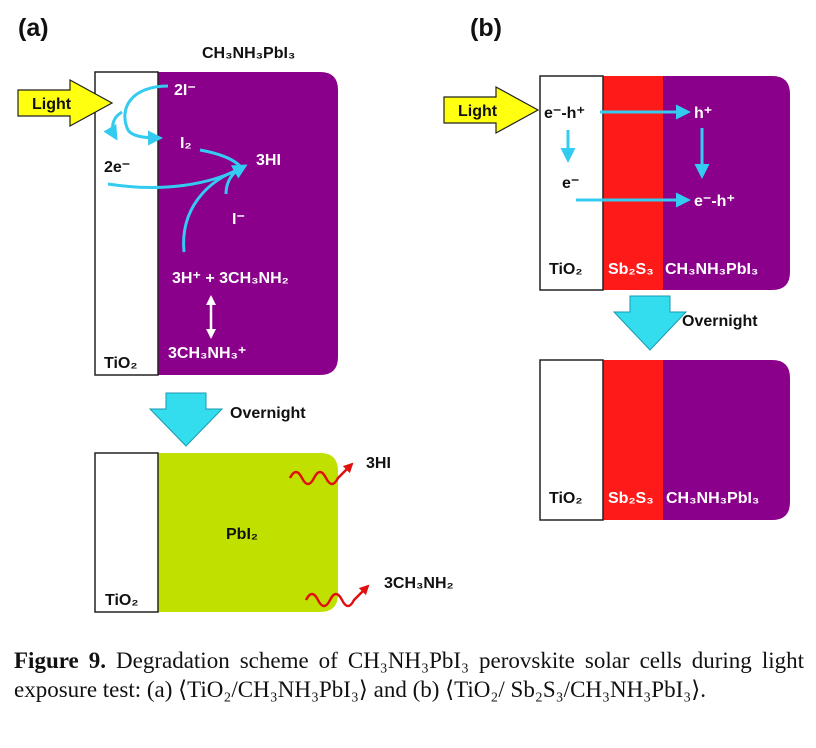 The width and height of the screenshot is (816, 748). What do you see at coordinates (720, 321) in the screenshot?
I see `overnight-label-b: Overnight` at bounding box center [720, 321].